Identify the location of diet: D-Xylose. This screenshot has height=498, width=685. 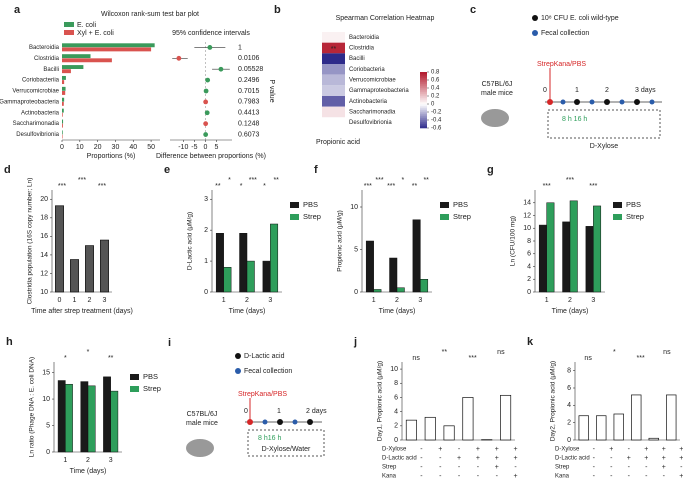
(604, 146).